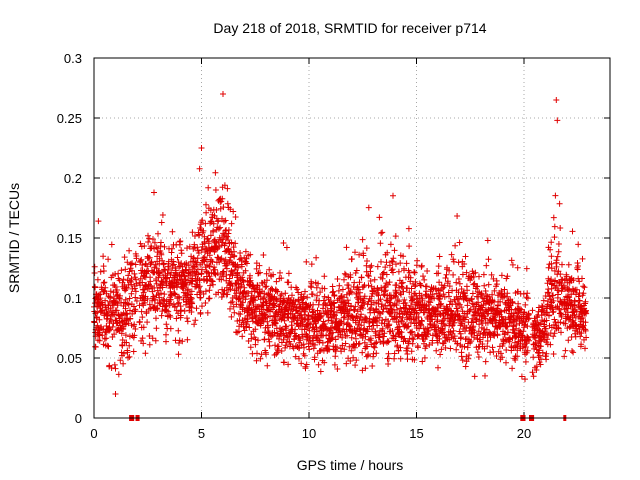 This screenshot has height=480, width=640. Describe the element at coordinates (73, 178) in the screenshot. I see `y-tick-label: 0.2` at that location.